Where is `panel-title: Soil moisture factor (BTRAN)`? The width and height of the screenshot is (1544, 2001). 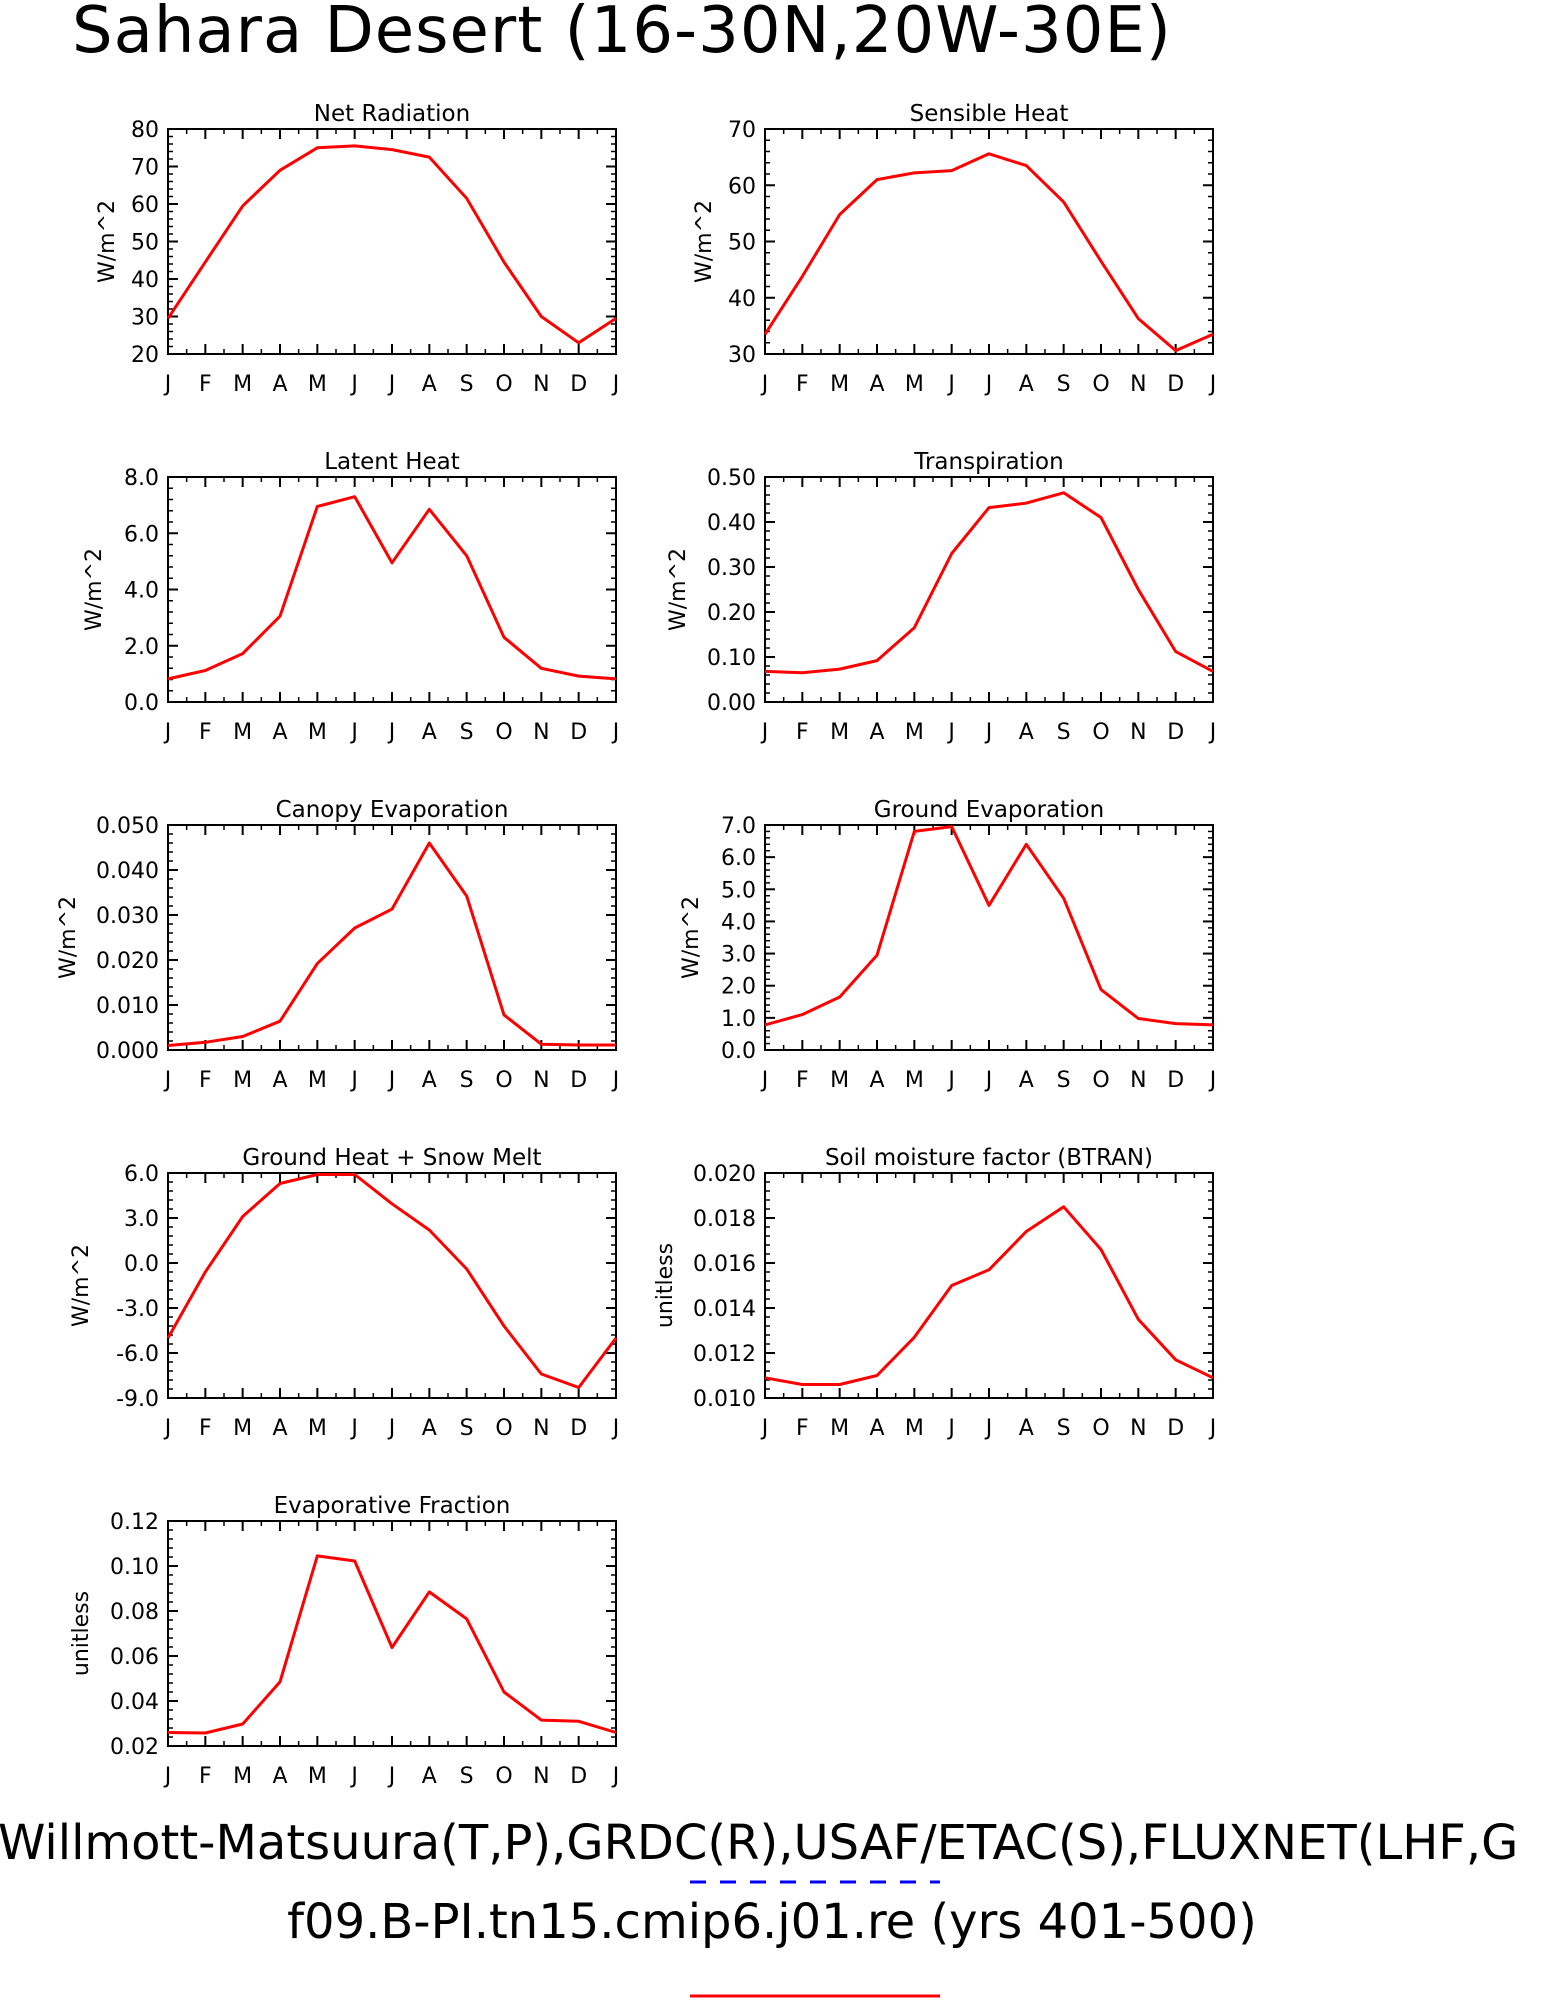
panel-title: Soil moisture factor (BTRAN) is located at coordinates (989, 1158).